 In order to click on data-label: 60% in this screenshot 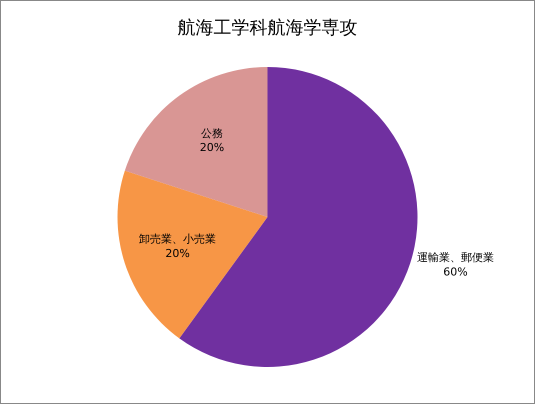, I will do `click(455, 271)`.